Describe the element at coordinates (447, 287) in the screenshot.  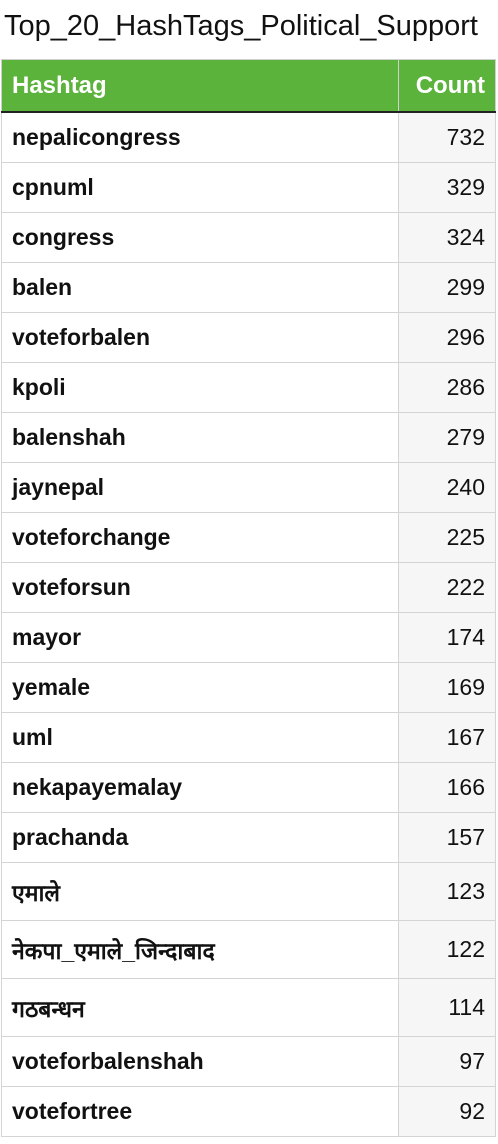
I see `count-cell: 299` at that location.